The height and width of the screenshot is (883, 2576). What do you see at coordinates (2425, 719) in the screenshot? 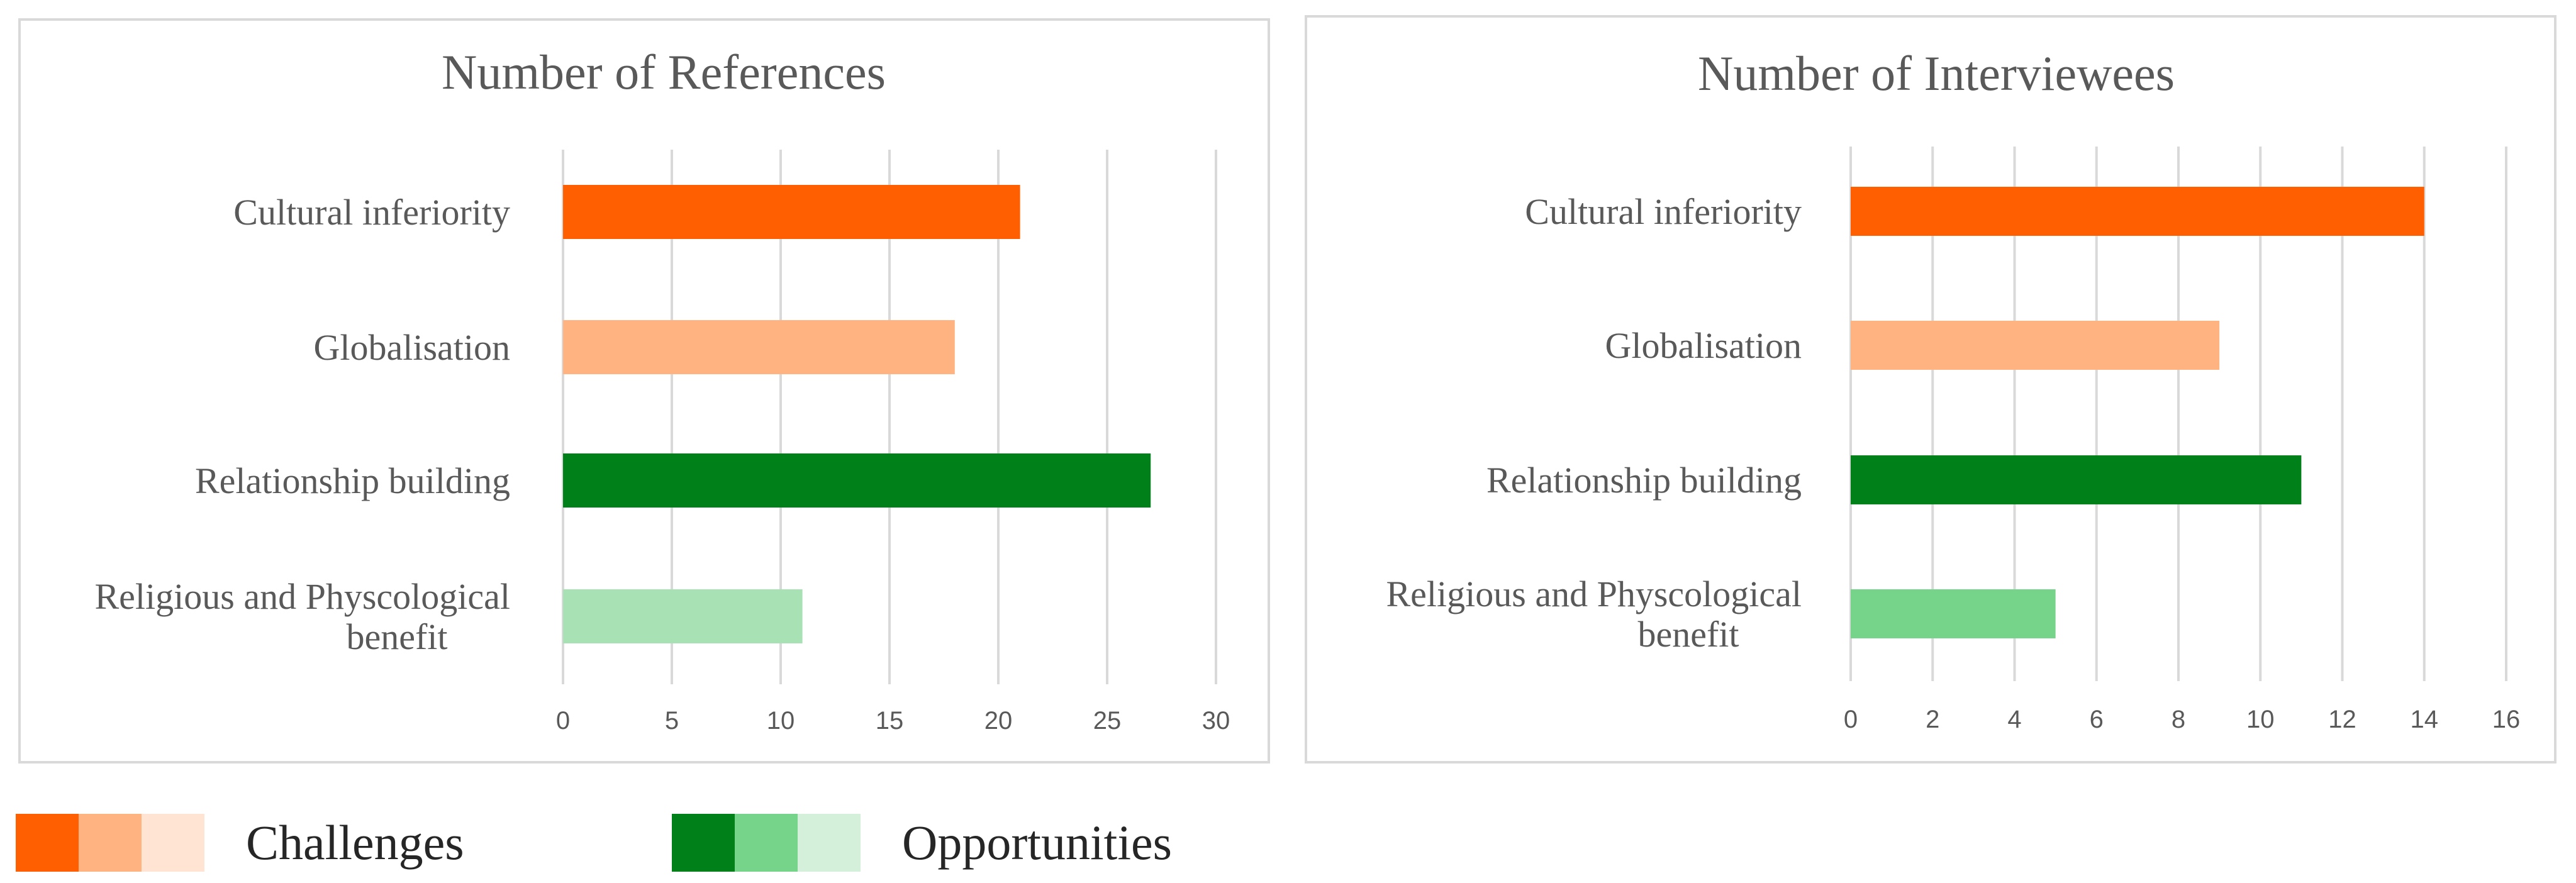
I see `x-tick-label: 14` at bounding box center [2425, 719].